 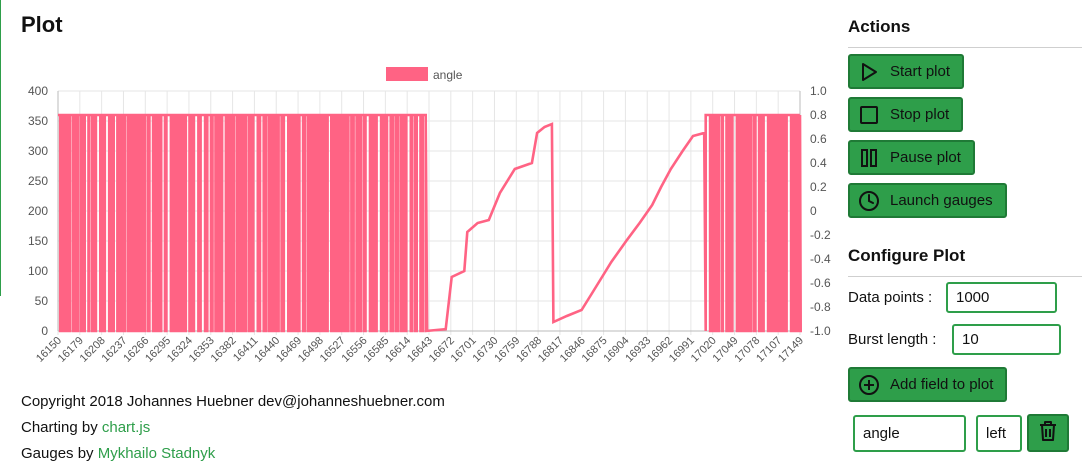 I want to click on y-left-tick-label: 350, so click(x=38, y=121).